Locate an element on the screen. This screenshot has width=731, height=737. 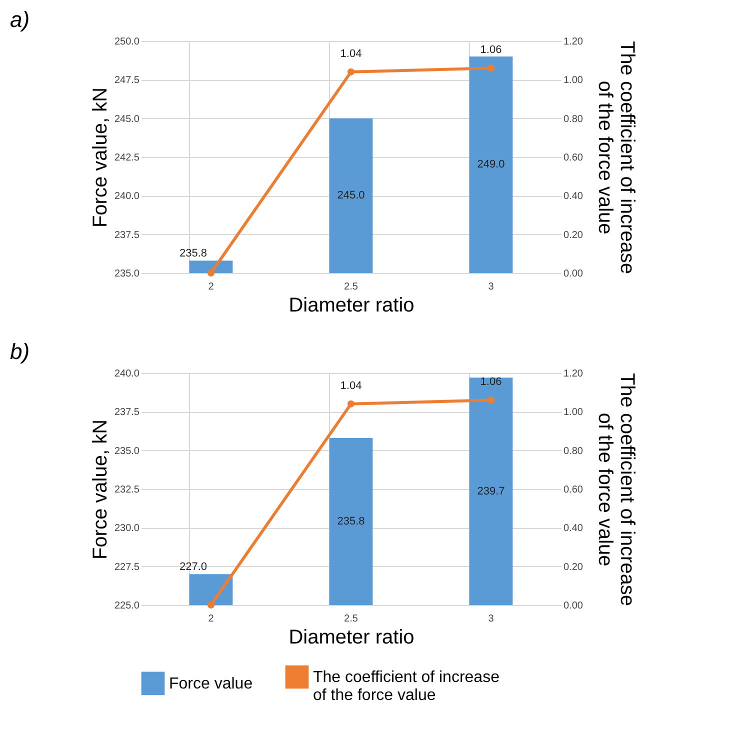
y-tick-label: 225.0 is located at coordinates (127, 606).